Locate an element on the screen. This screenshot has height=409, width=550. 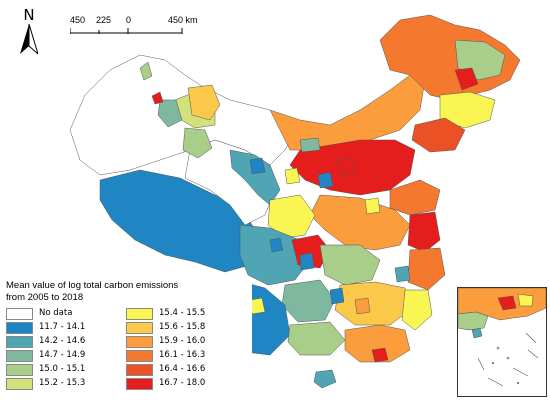
legend-label: 15.9 - 16.0 is located at coordinates (182, 341).